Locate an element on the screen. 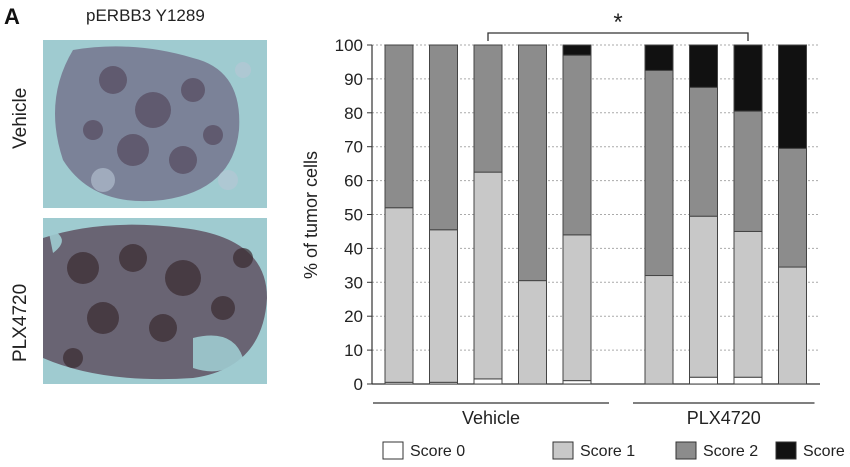  y-tick-label: 50 is located at coordinates (353, 215).